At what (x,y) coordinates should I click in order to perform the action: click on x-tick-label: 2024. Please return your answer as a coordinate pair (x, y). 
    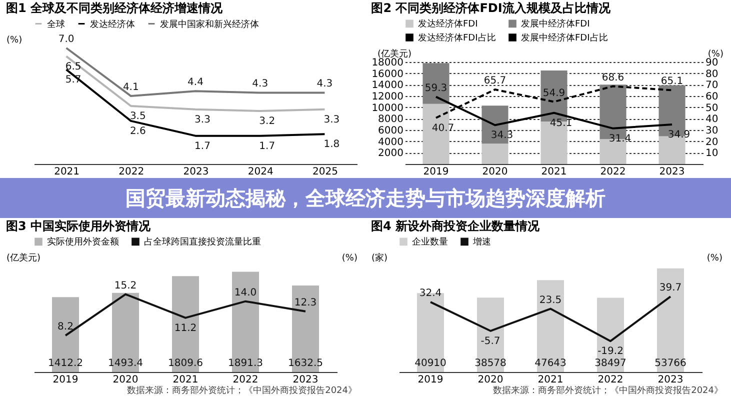
    Looking at the image, I should click on (261, 172).